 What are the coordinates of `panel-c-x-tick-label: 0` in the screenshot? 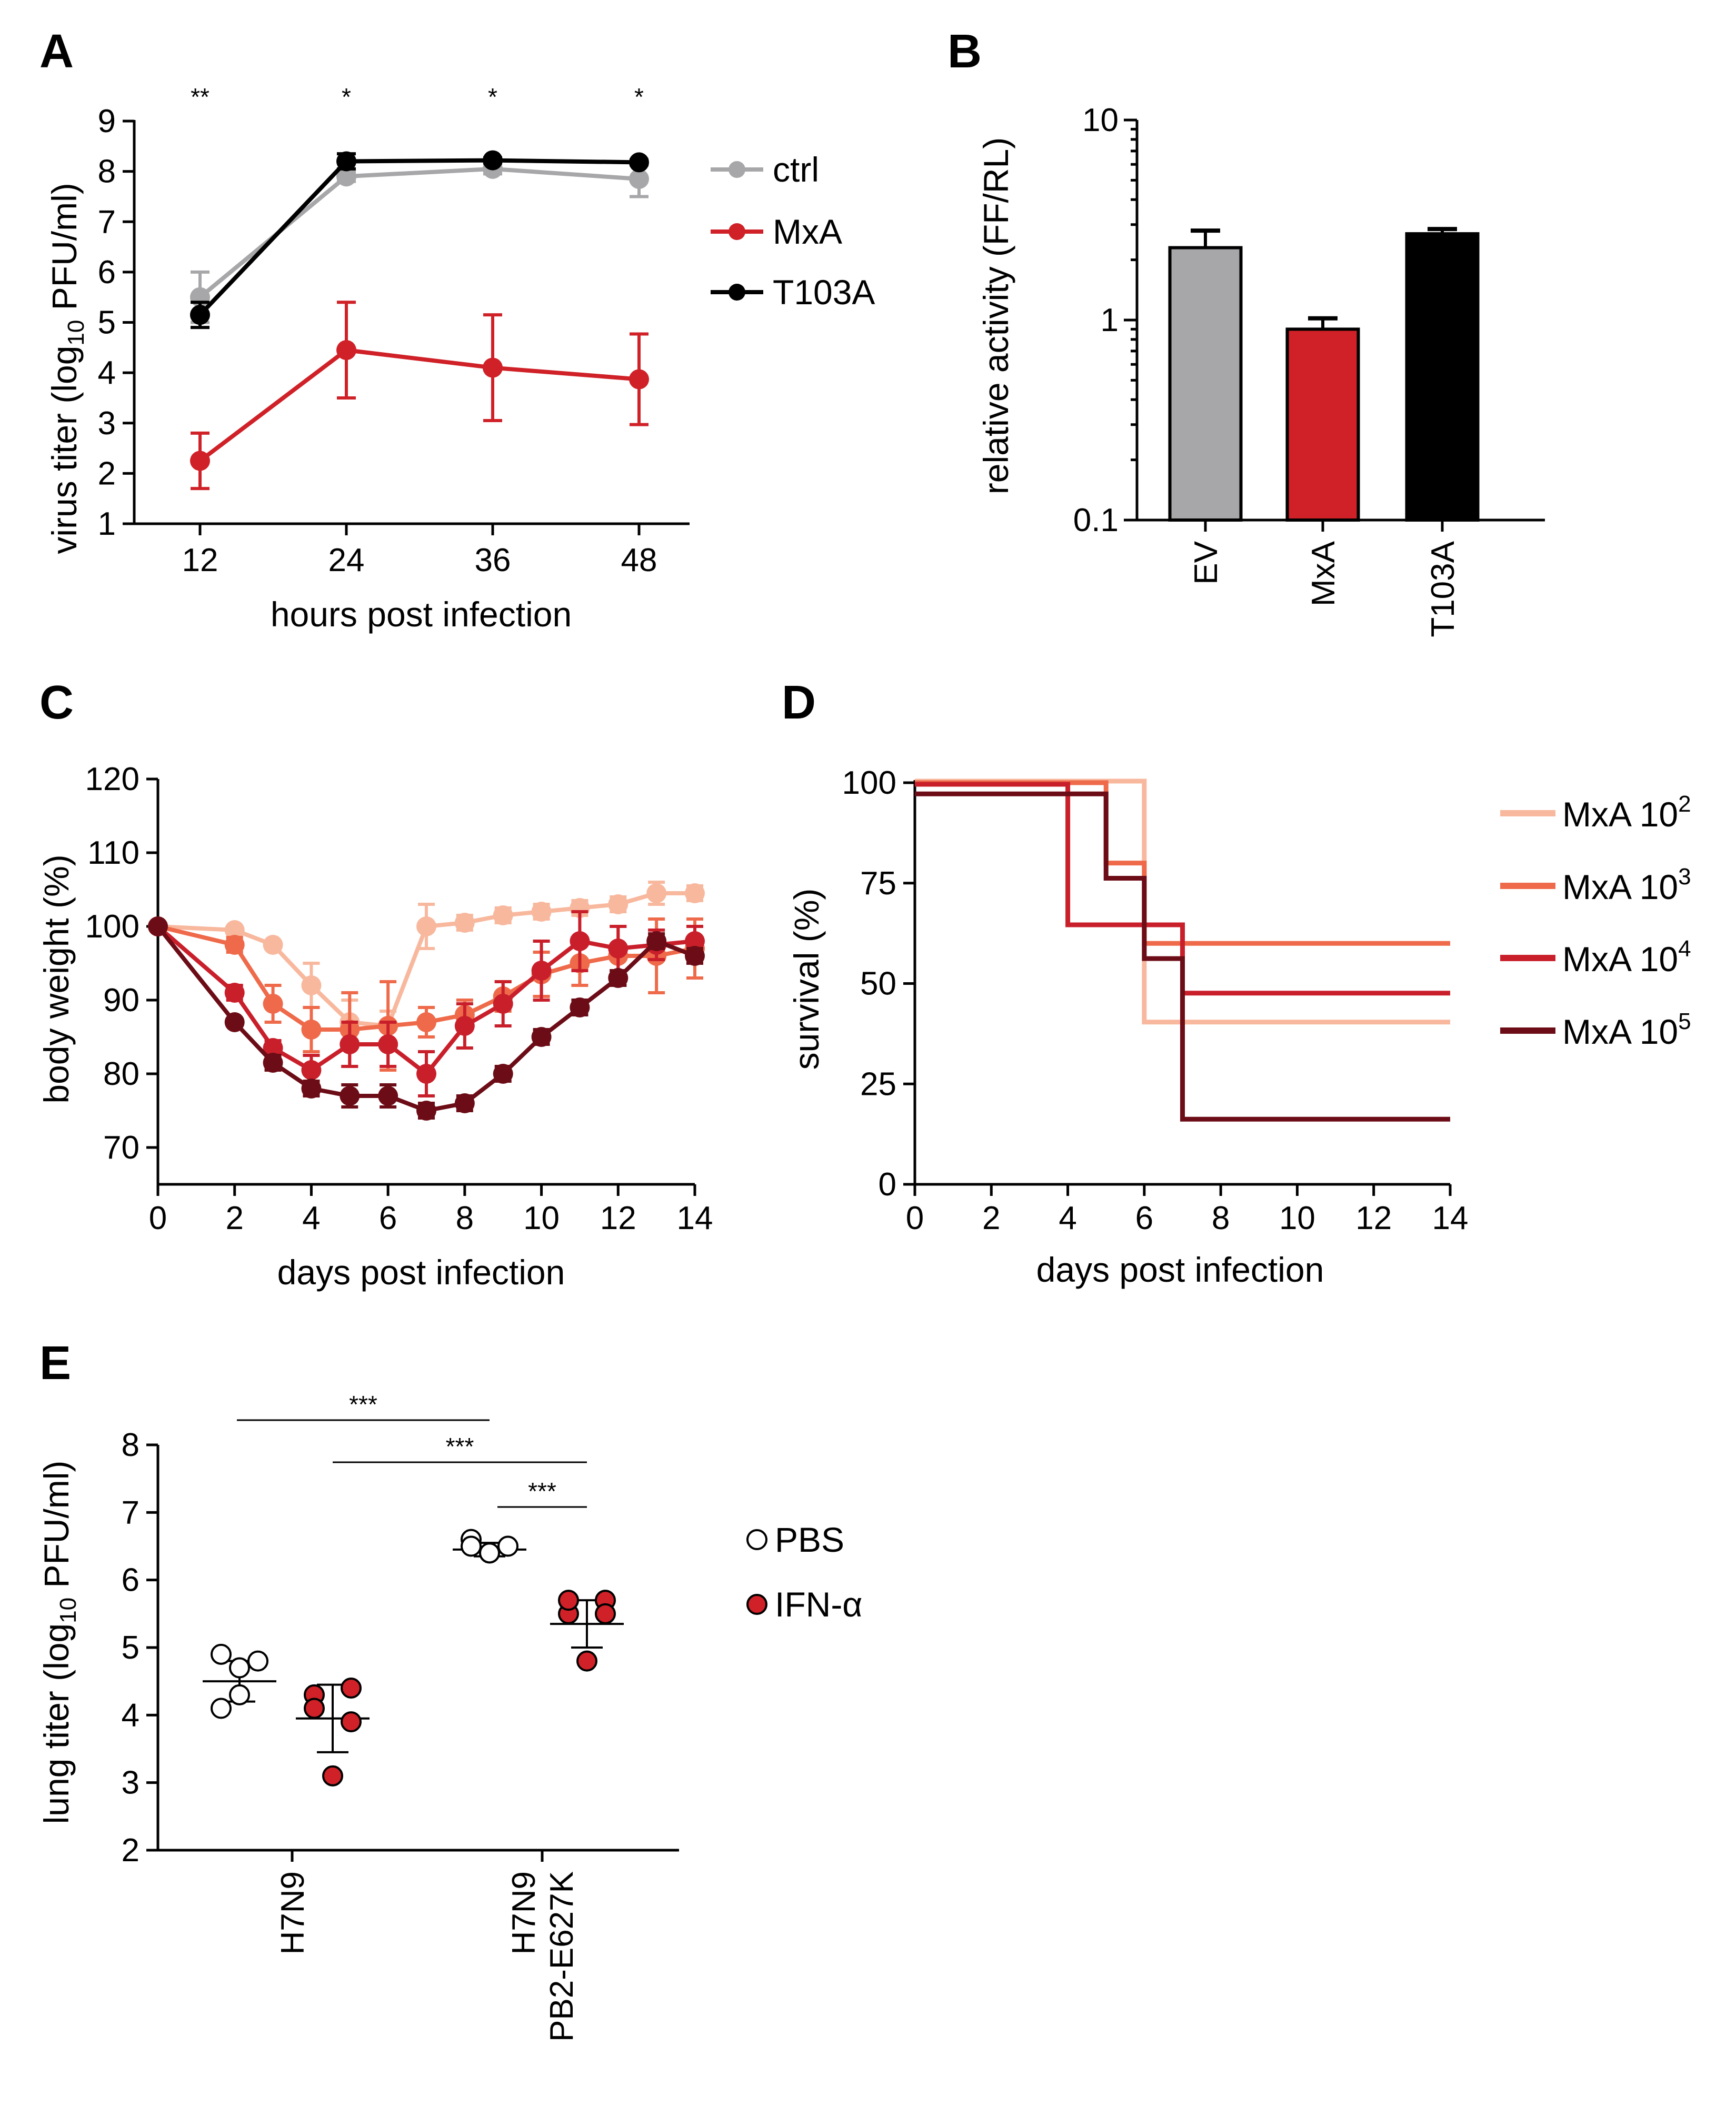 It's located at (158, 1218).